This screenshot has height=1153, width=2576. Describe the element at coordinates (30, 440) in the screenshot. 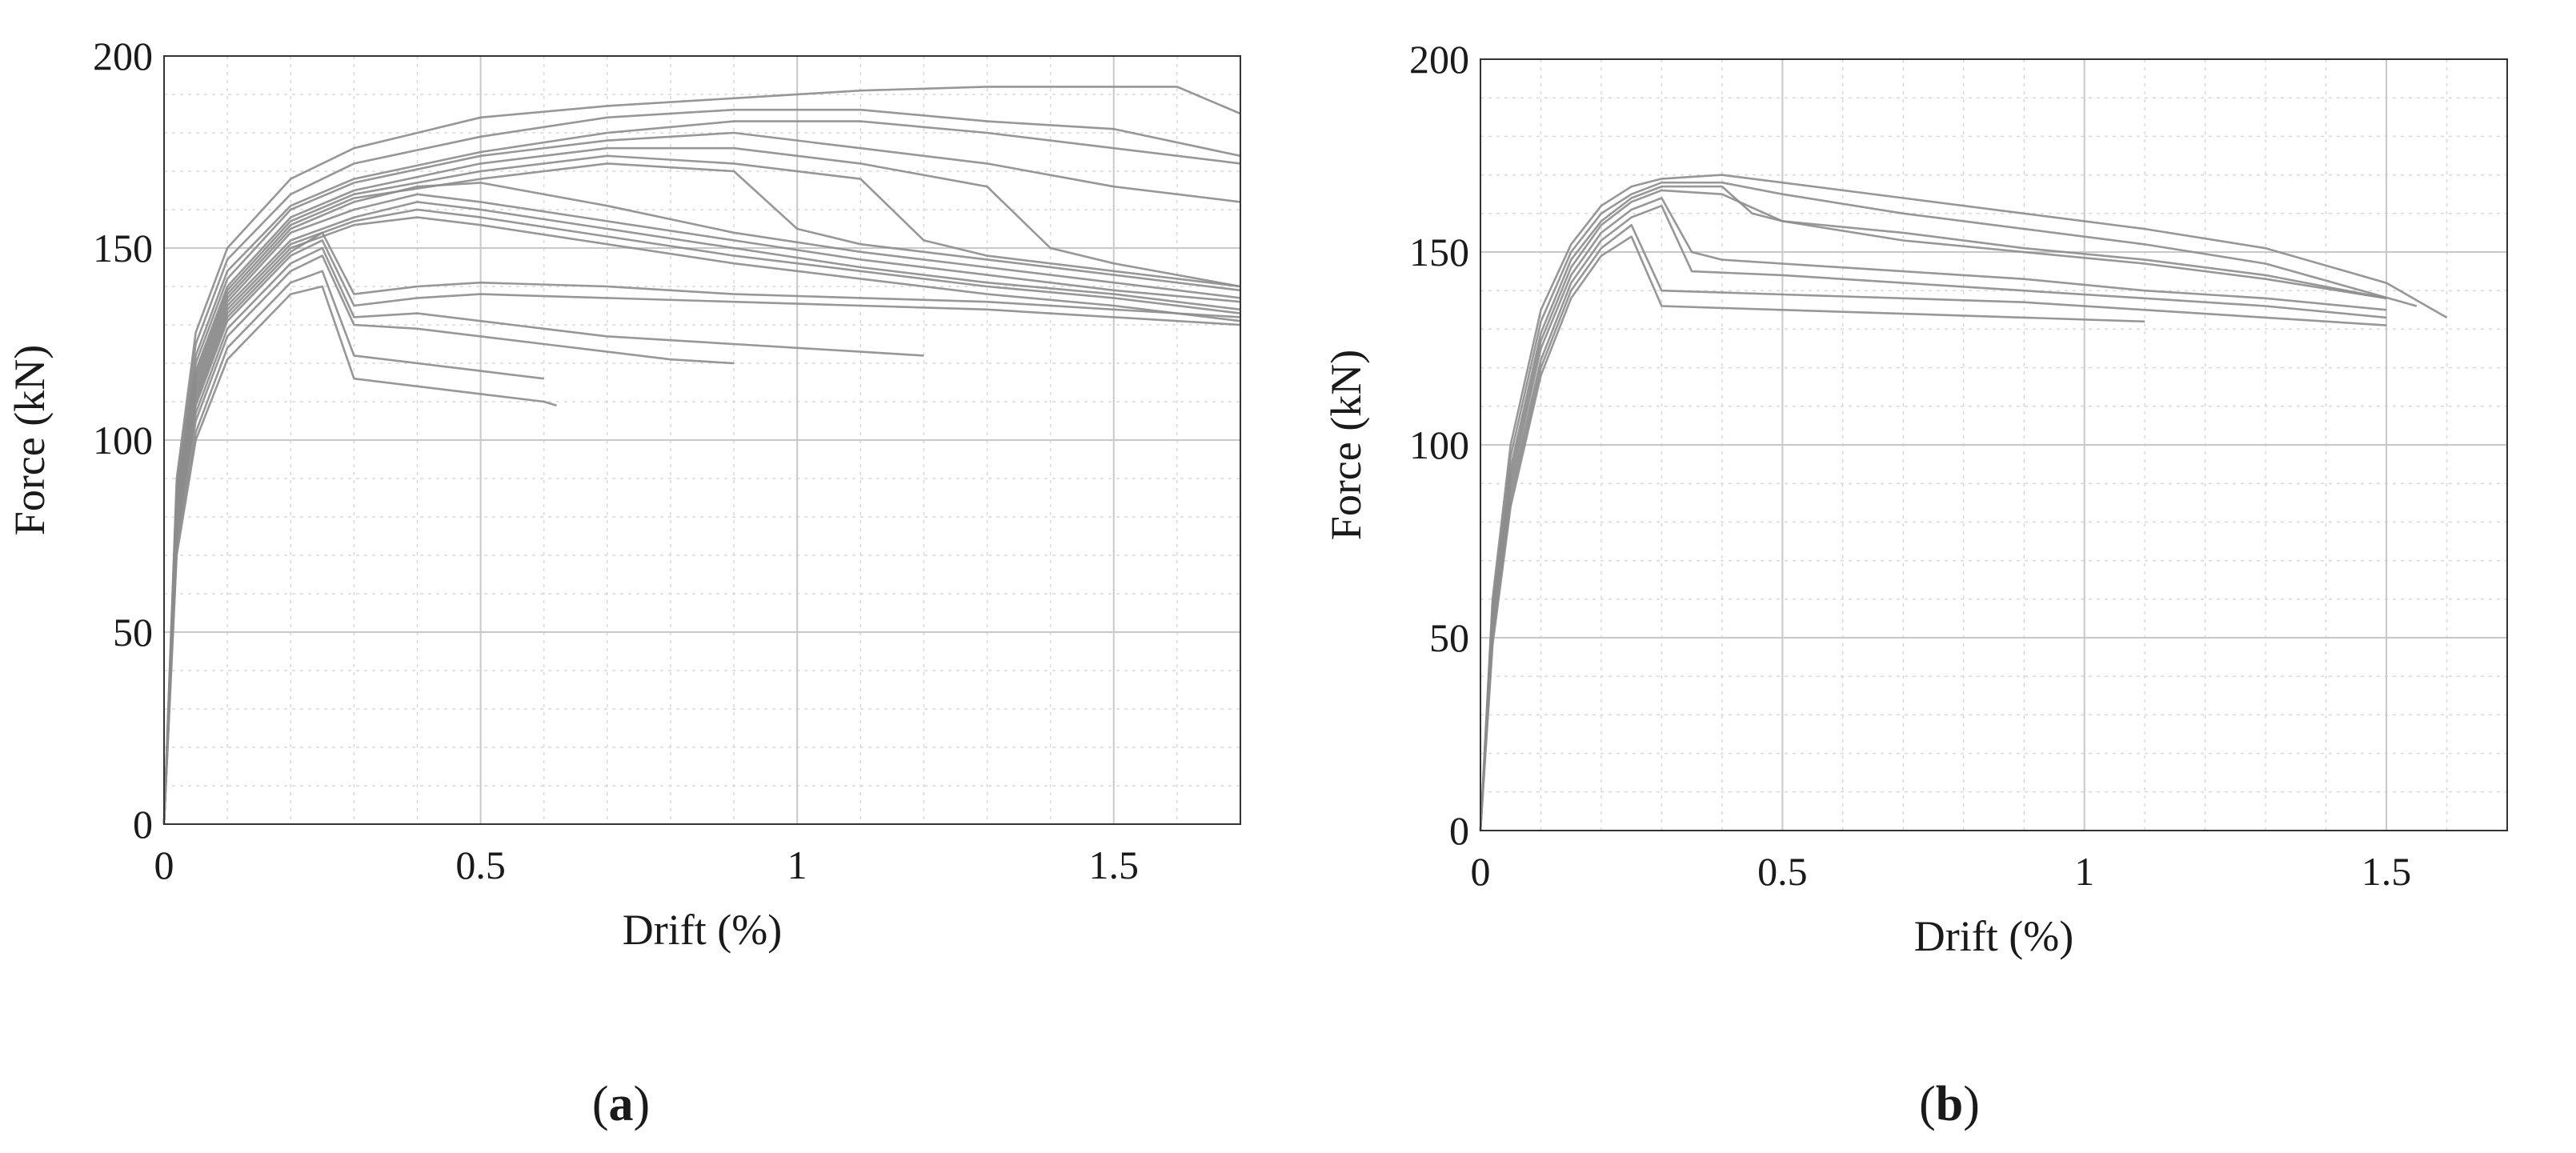

I see `y-axis-label-a: Force (kN)` at that location.